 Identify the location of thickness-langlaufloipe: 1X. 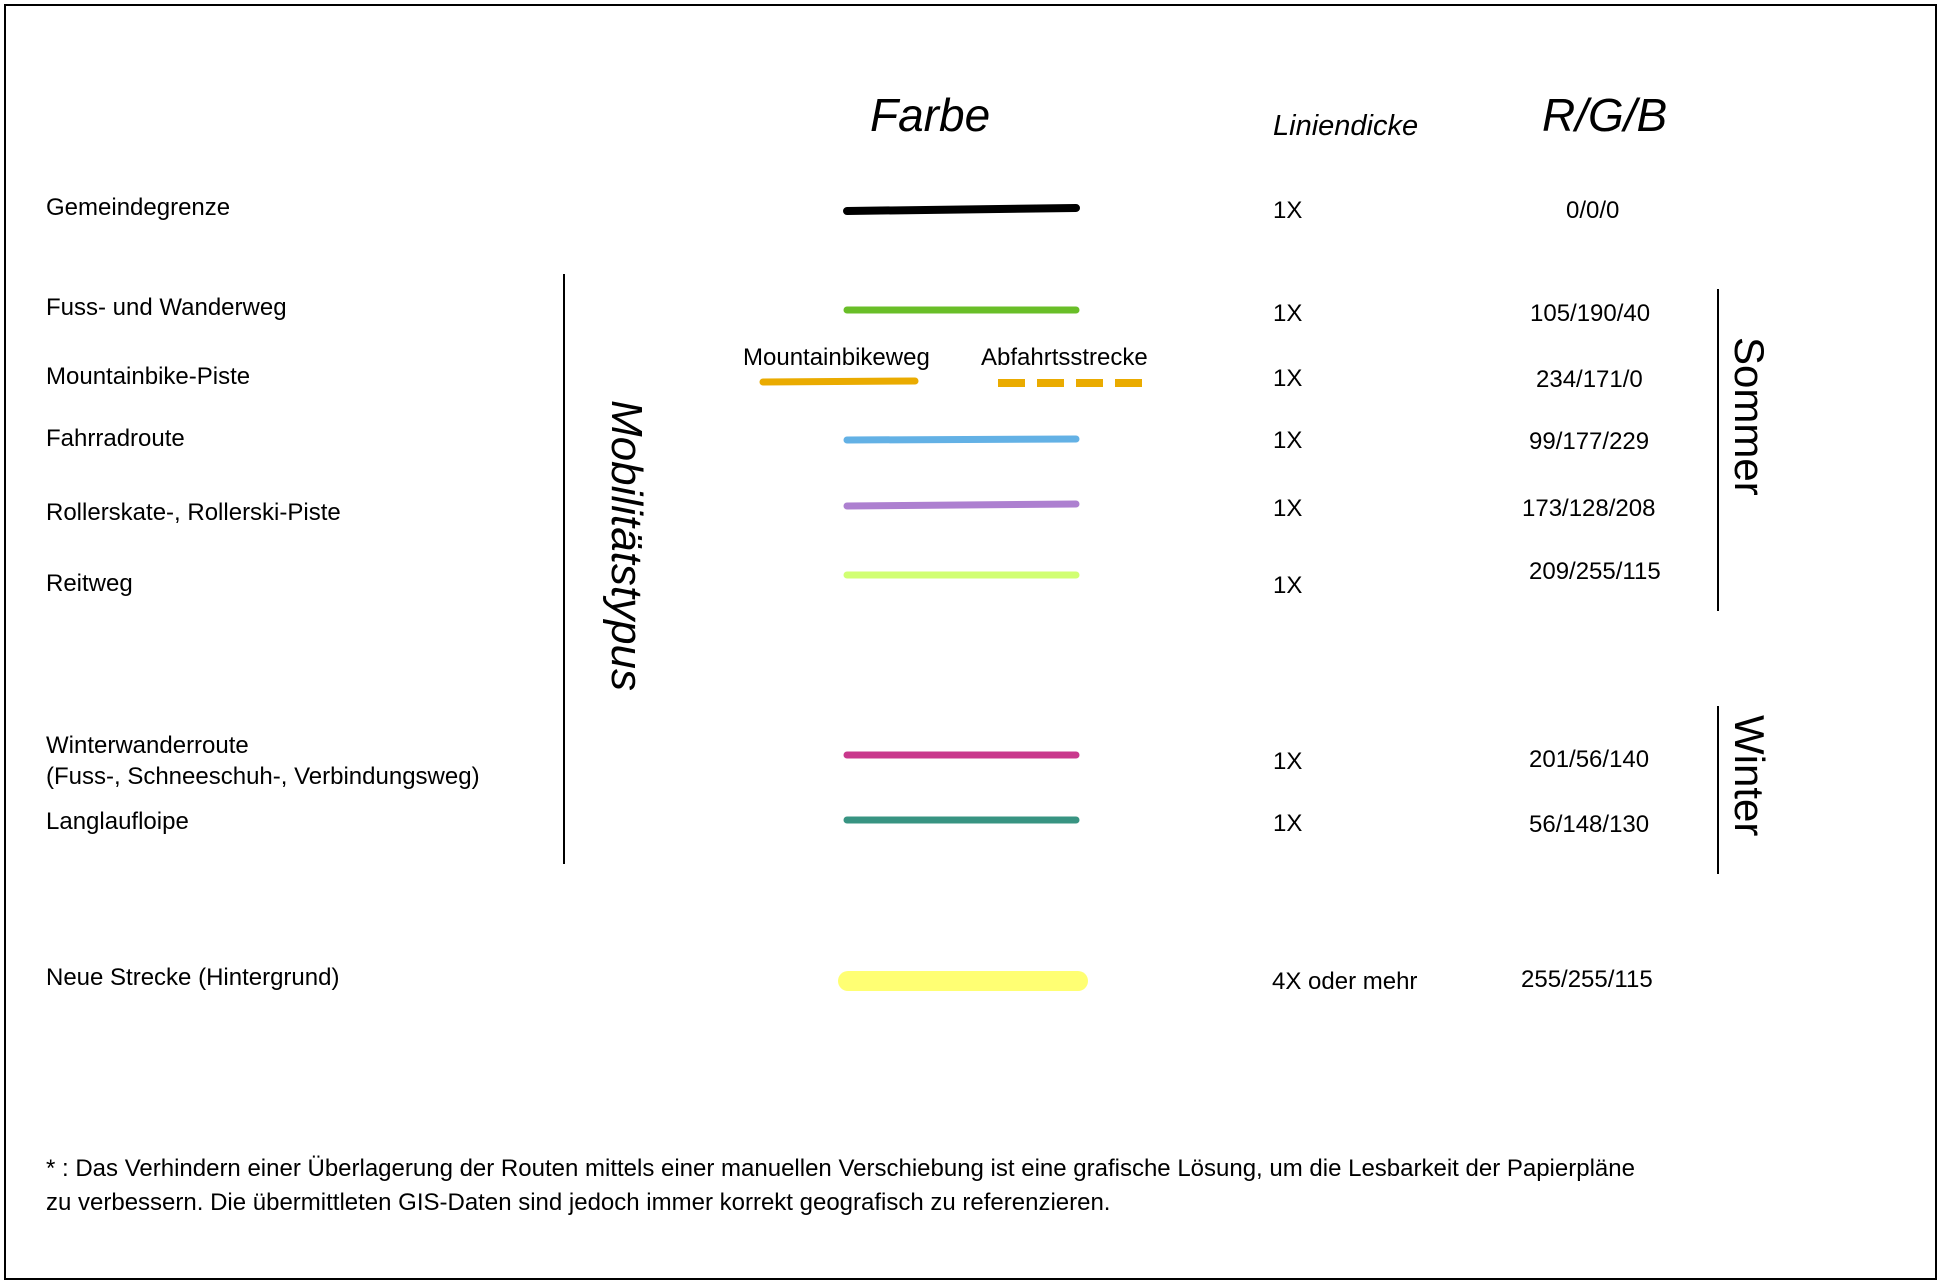
(1288, 823).